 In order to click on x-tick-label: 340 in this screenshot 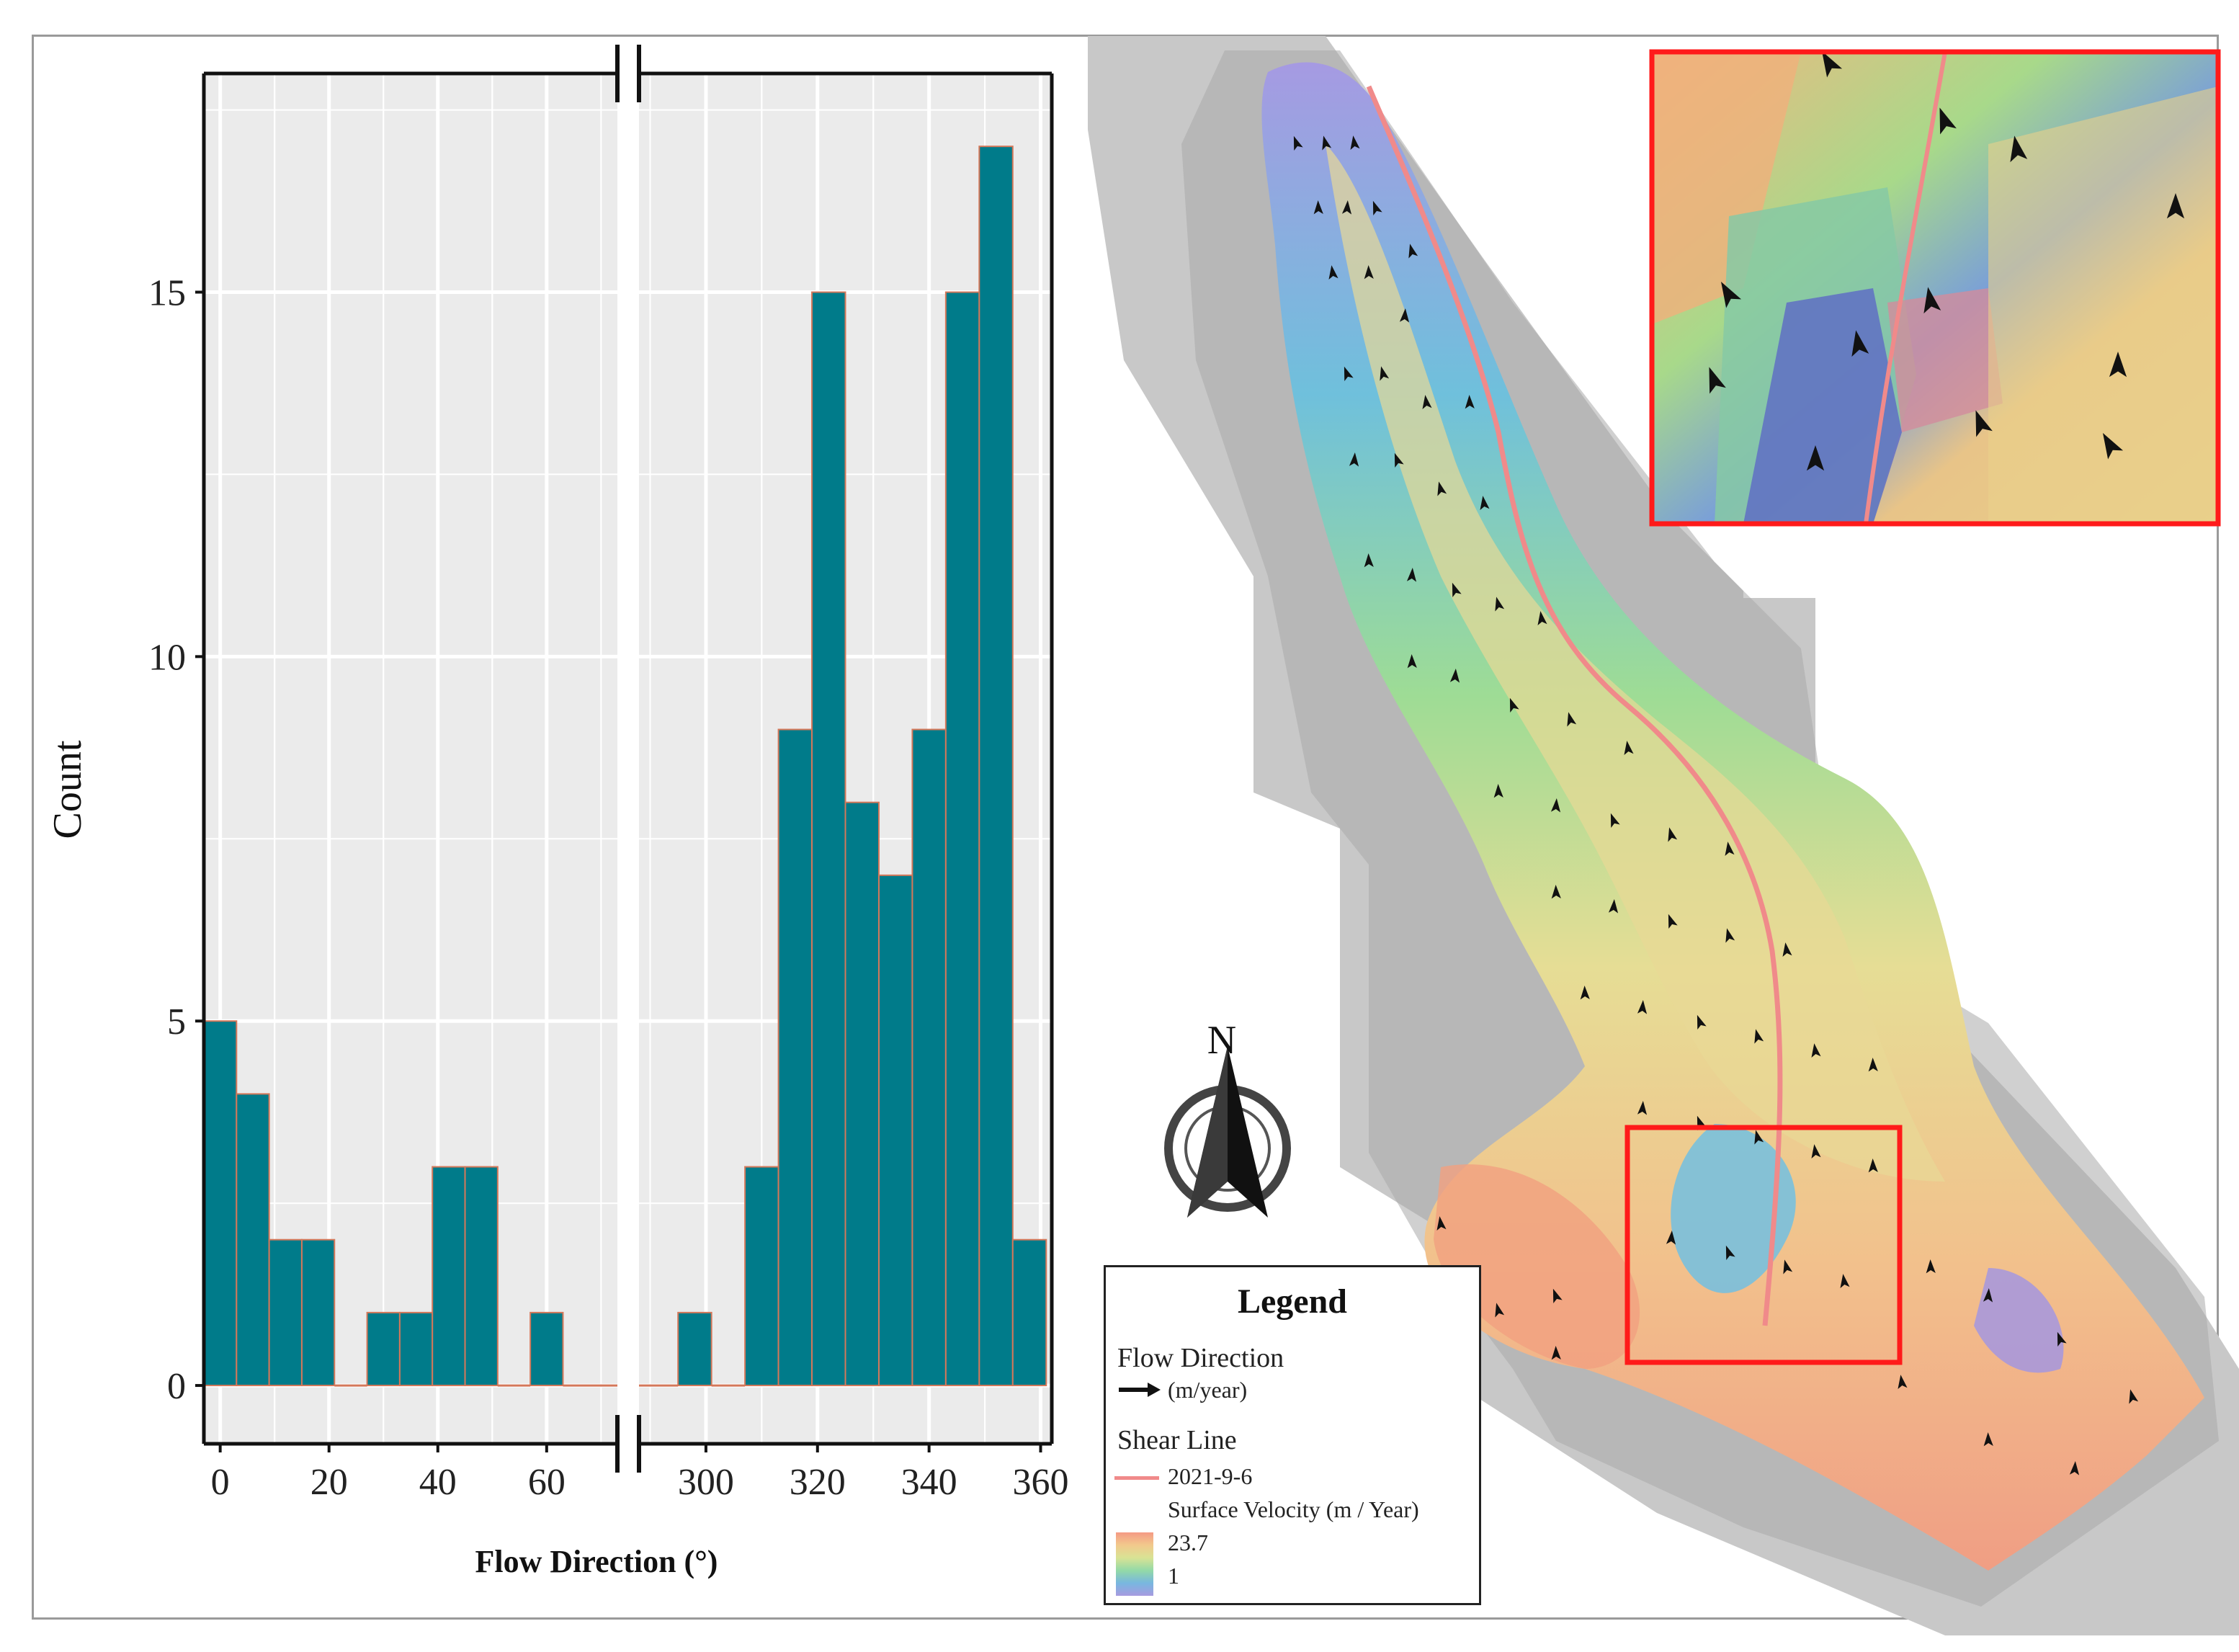, I will do `click(929, 1482)`.